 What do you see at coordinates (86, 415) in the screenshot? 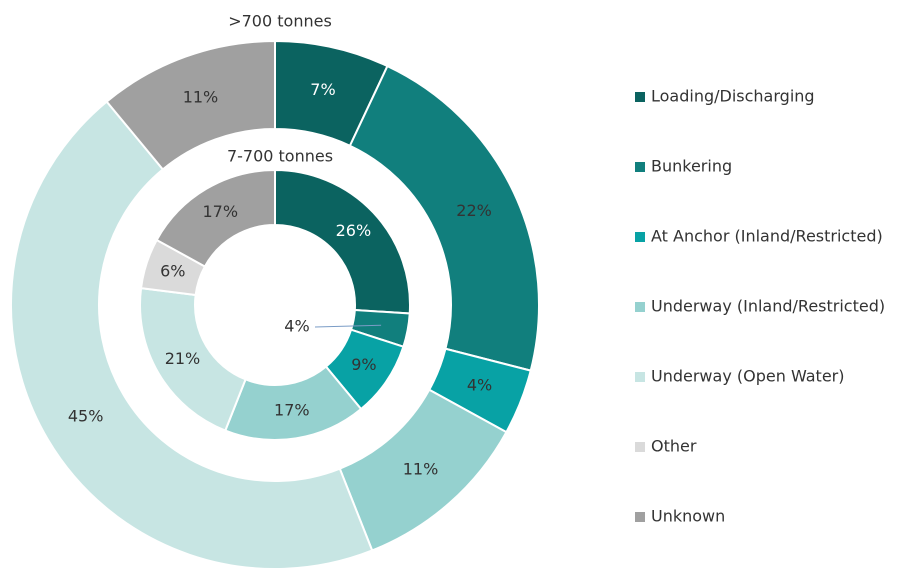
I see `value-label: 45%` at bounding box center [86, 415].